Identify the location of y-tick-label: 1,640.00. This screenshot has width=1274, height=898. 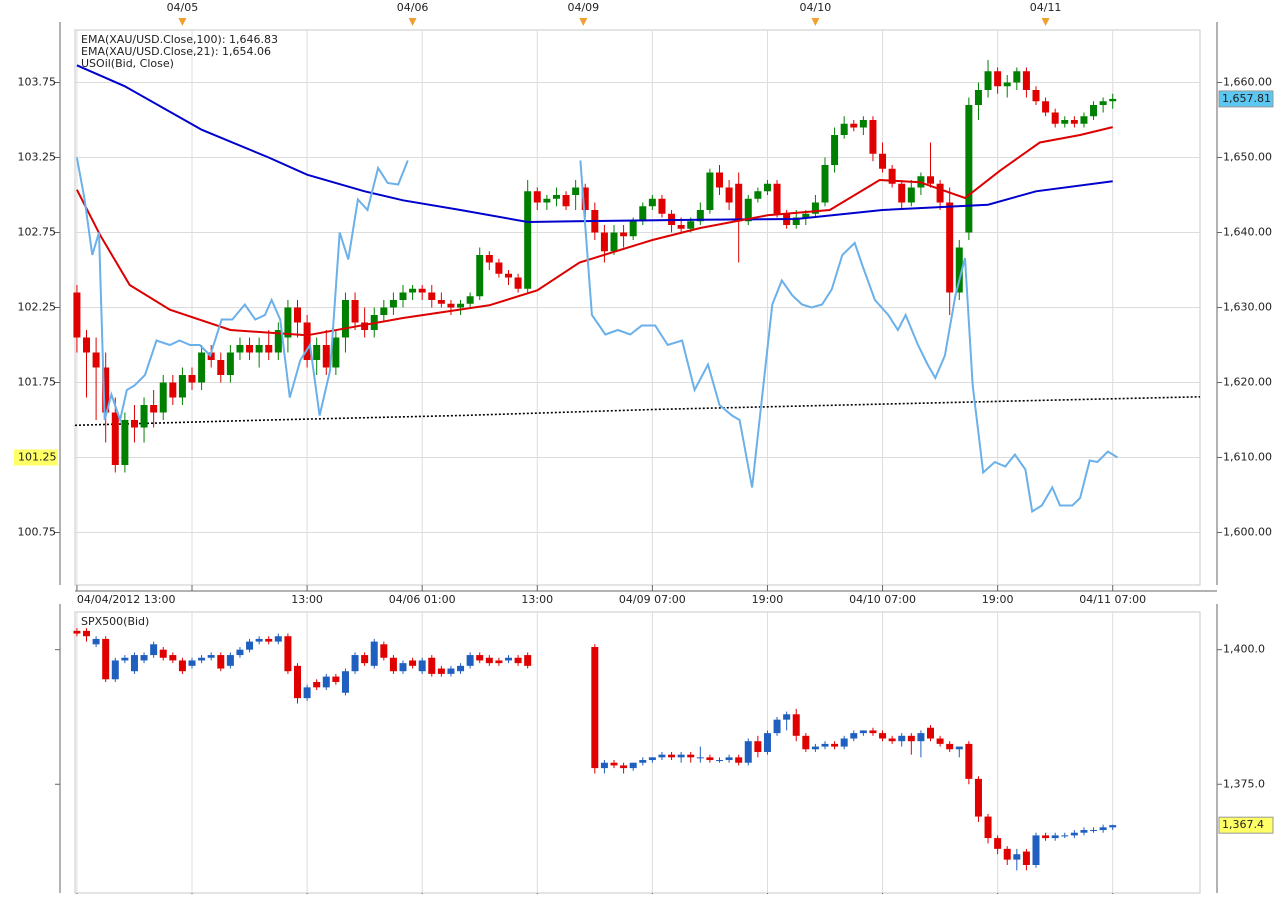
(1247, 232).